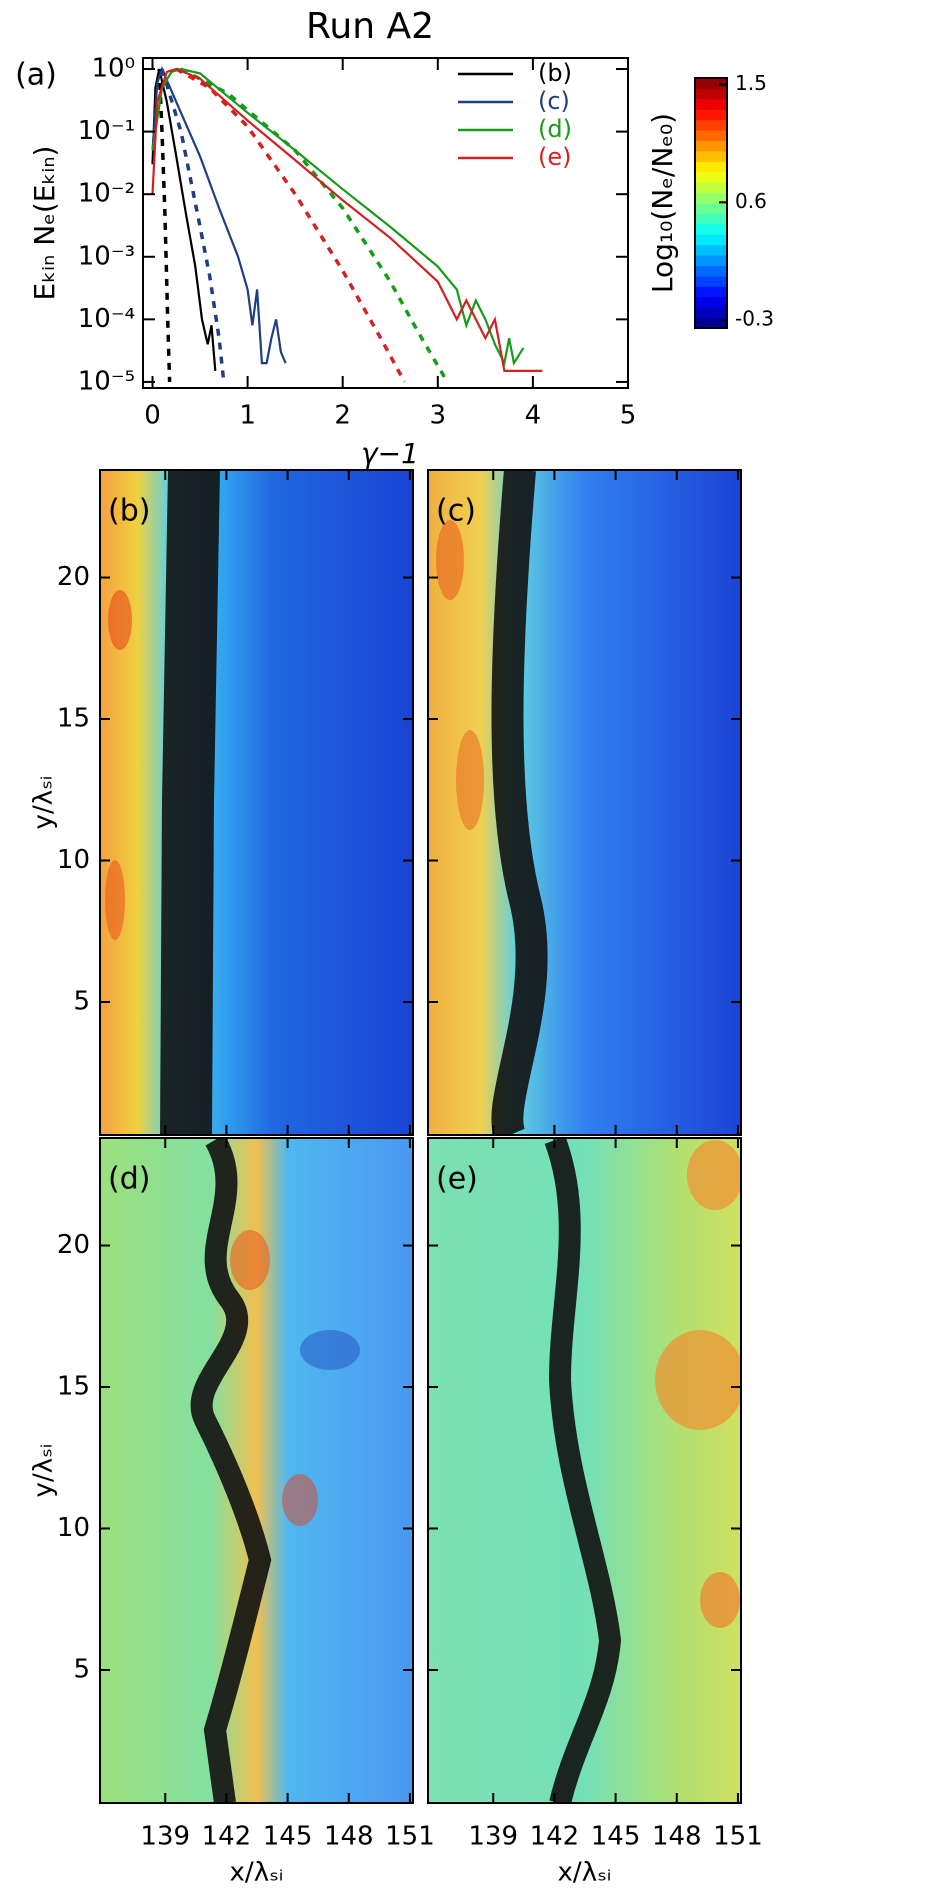 The image size is (944, 1889). I want to click on density-field, so click(256, 802).